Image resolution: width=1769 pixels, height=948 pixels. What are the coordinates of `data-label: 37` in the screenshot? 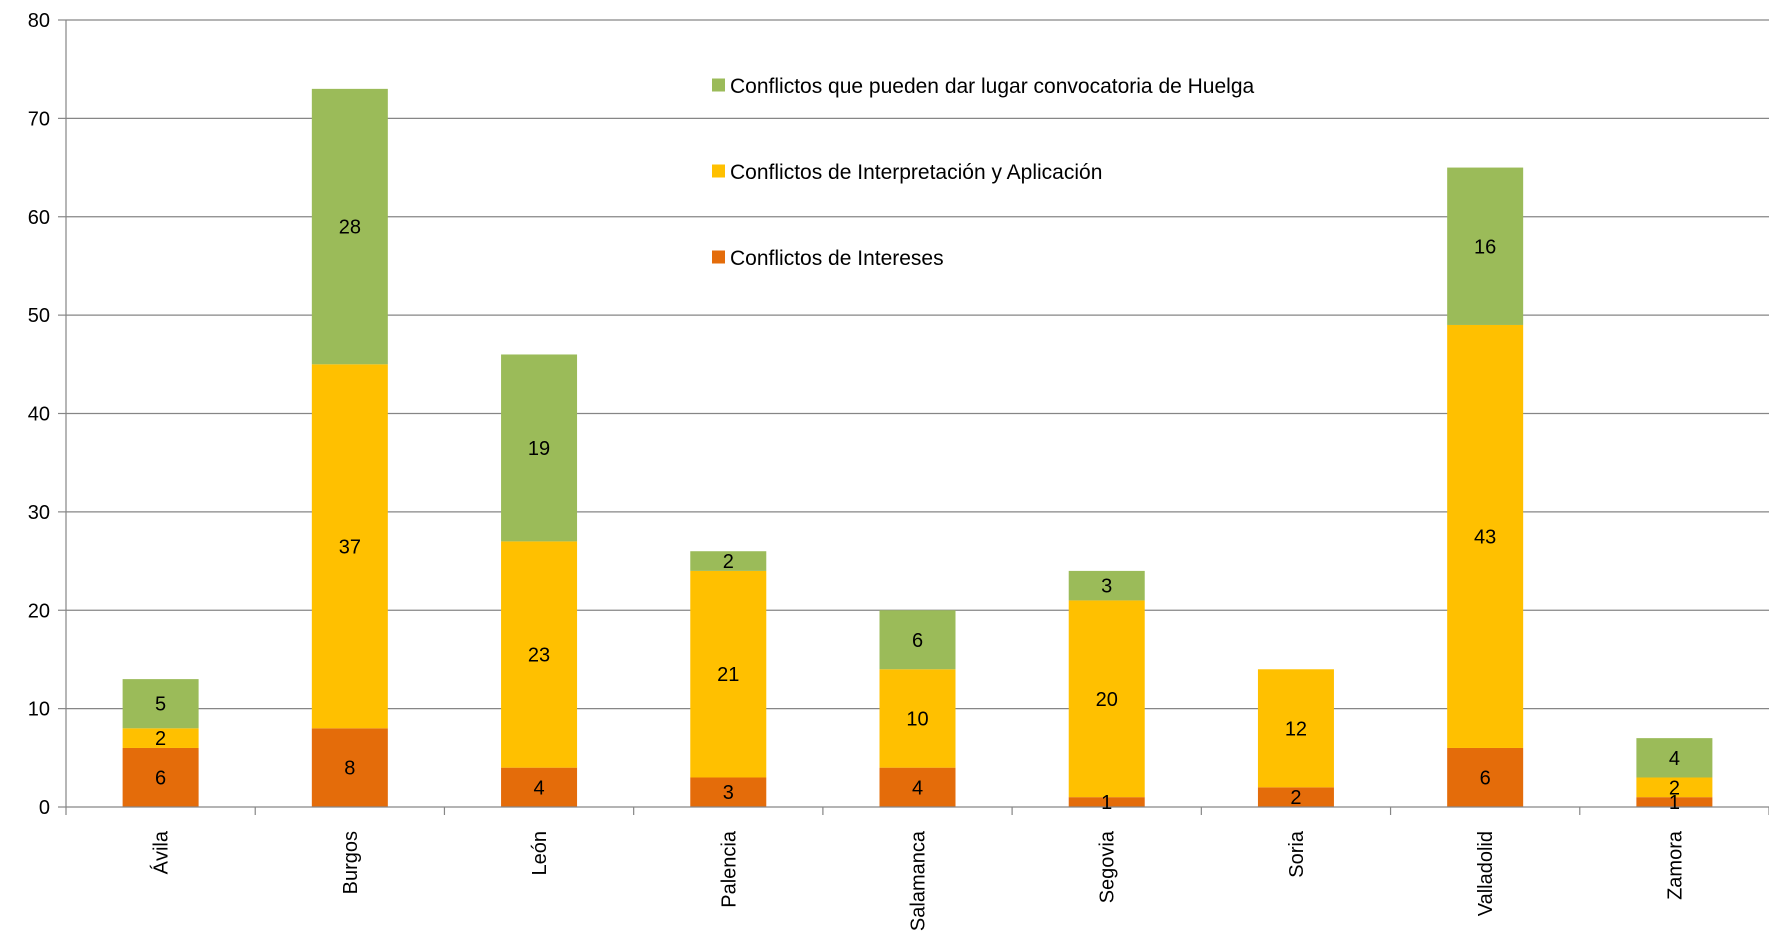 It's located at (350, 547).